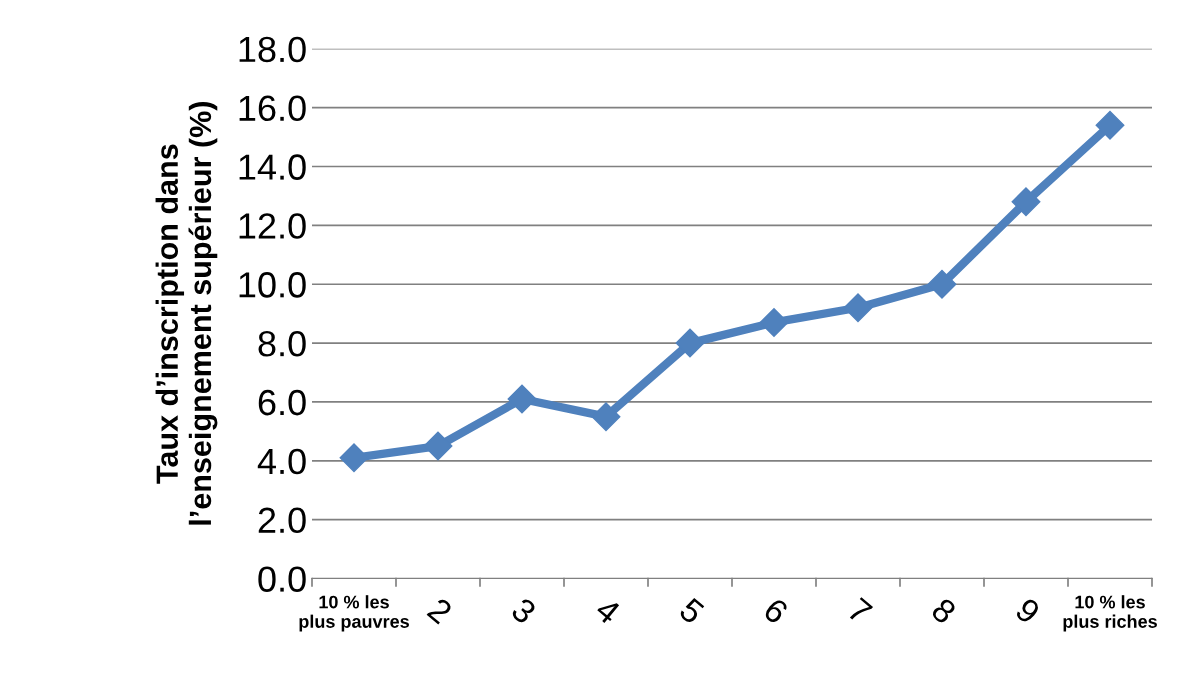  What do you see at coordinates (272, 167) in the screenshot?
I see `y-tick-label: 14.0` at bounding box center [272, 167].